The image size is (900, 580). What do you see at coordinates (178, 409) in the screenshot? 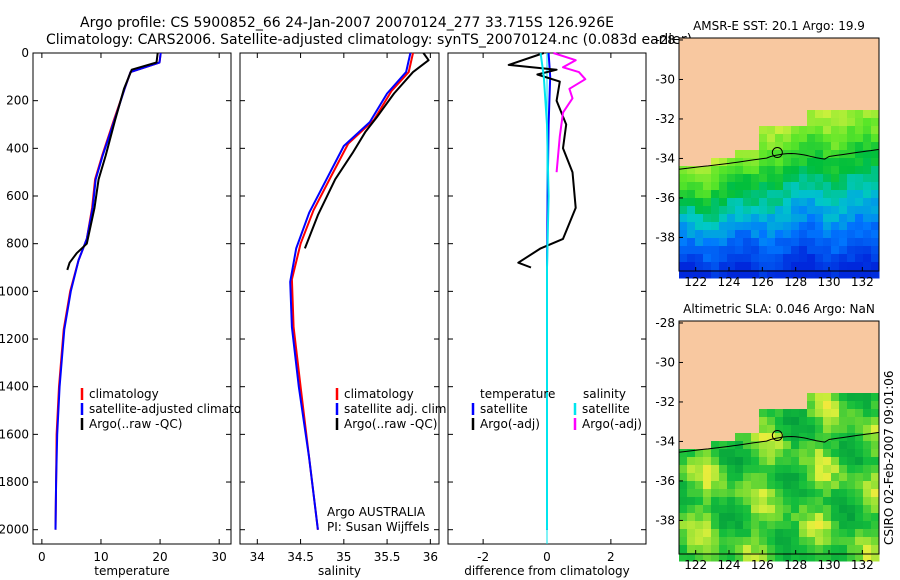
I see `legend-label: satellite-adjusted climatology` at bounding box center [178, 409].